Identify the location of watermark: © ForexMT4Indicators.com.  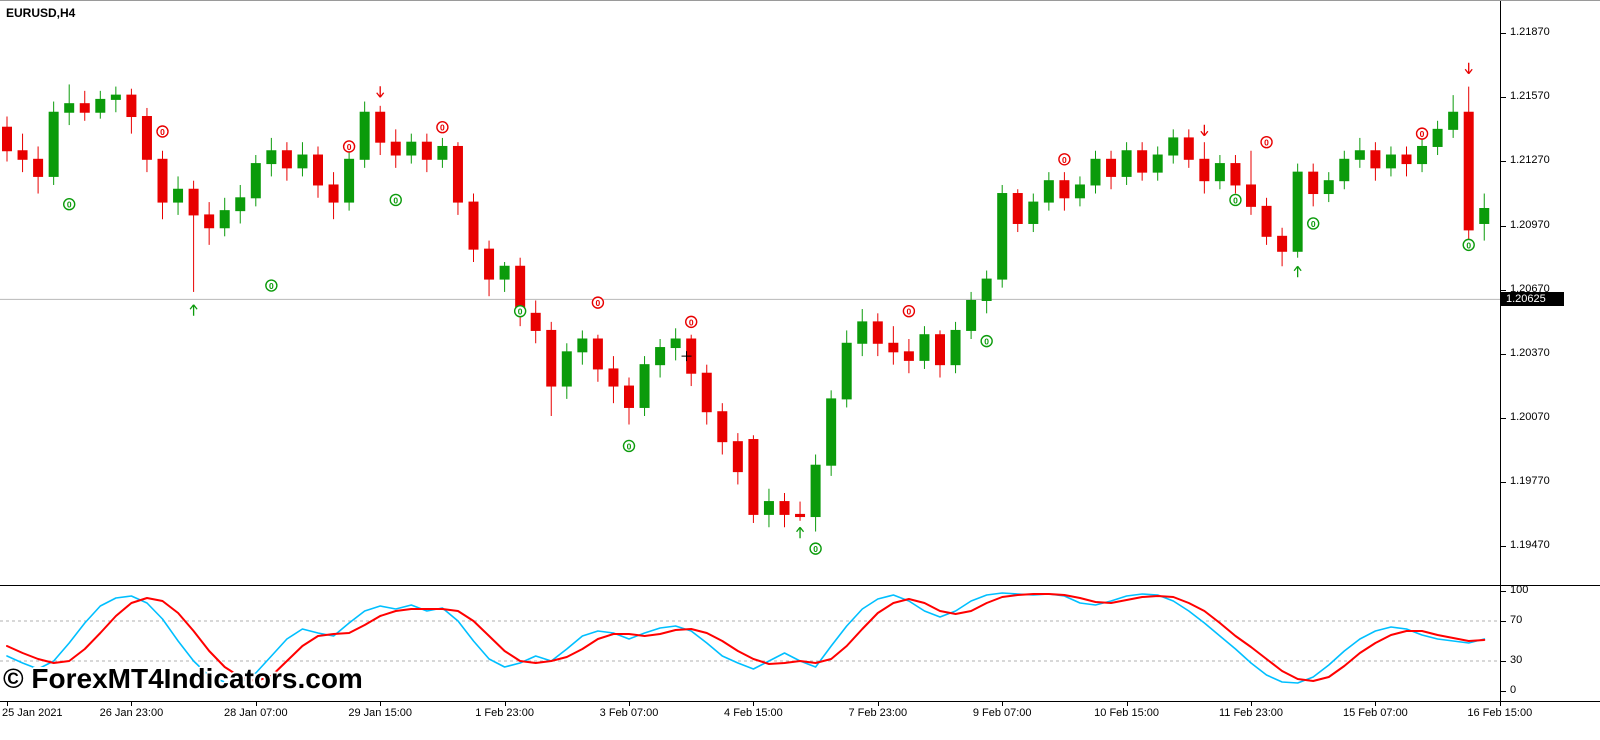
(183, 678).